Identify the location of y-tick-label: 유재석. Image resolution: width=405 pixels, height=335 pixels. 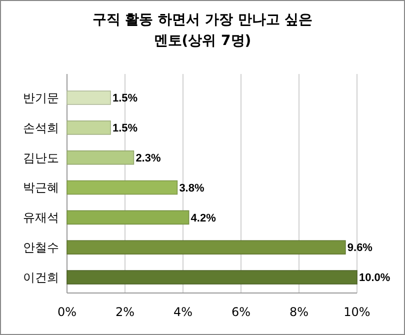
(41, 217).